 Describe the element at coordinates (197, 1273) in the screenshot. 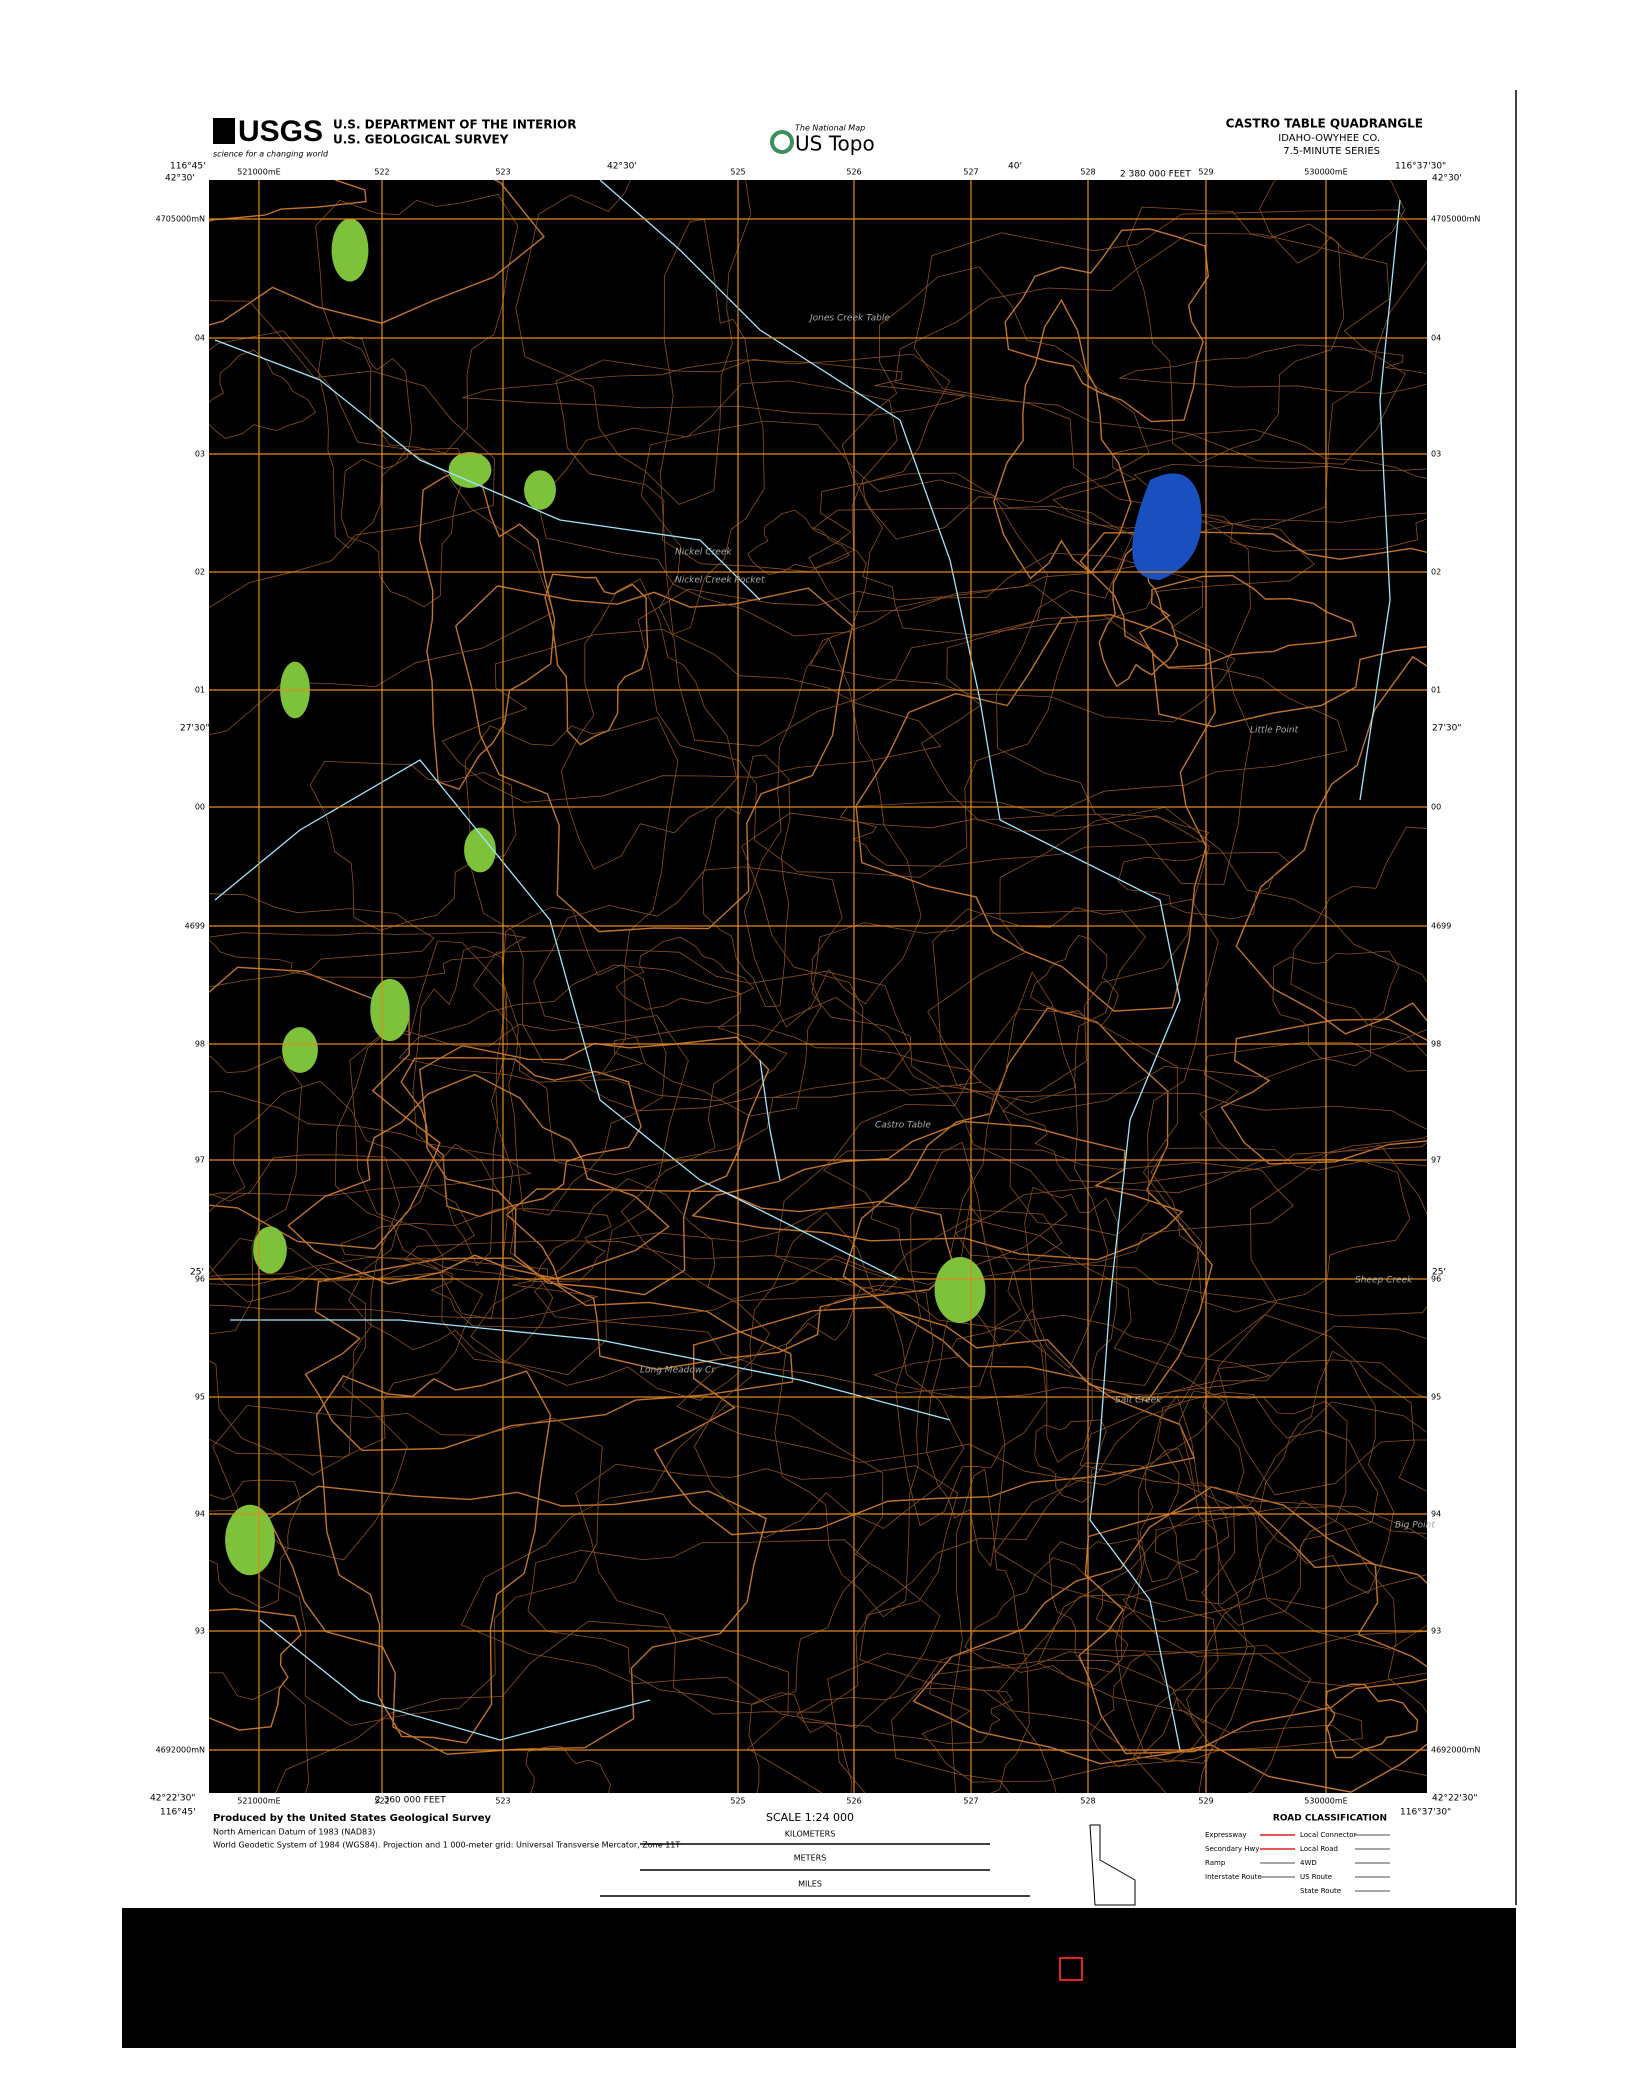

I see `corner-label: 25'` at that location.